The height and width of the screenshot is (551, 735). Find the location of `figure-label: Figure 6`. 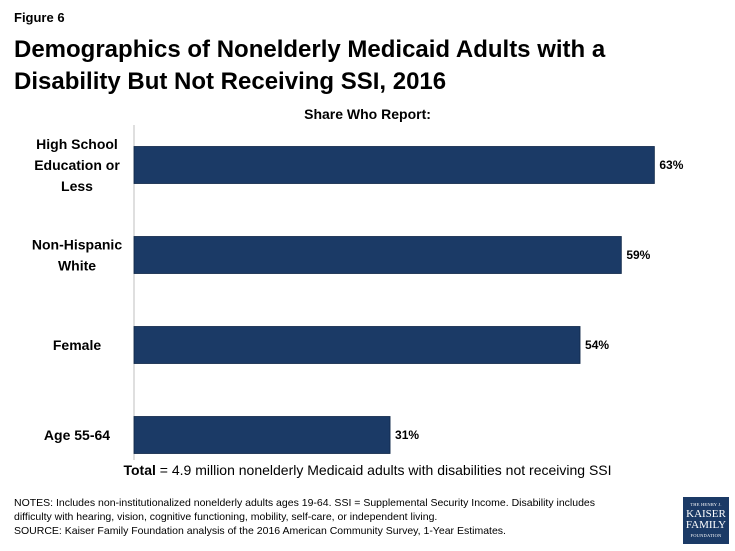

figure-label: Figure 6 is located at coordinates (39, 17).